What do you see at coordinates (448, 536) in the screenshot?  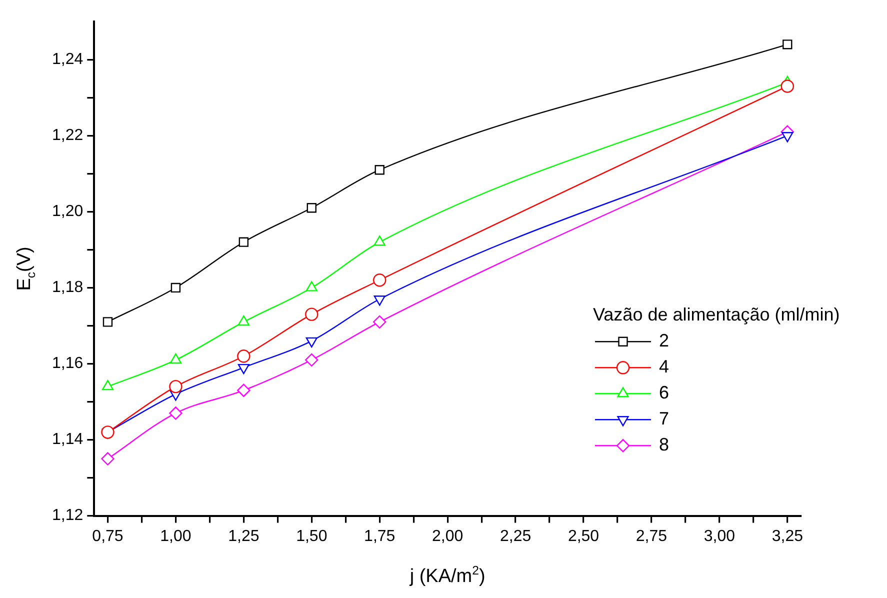 I see `x-tick-label: 2,00` at bounding box center [448, 536].